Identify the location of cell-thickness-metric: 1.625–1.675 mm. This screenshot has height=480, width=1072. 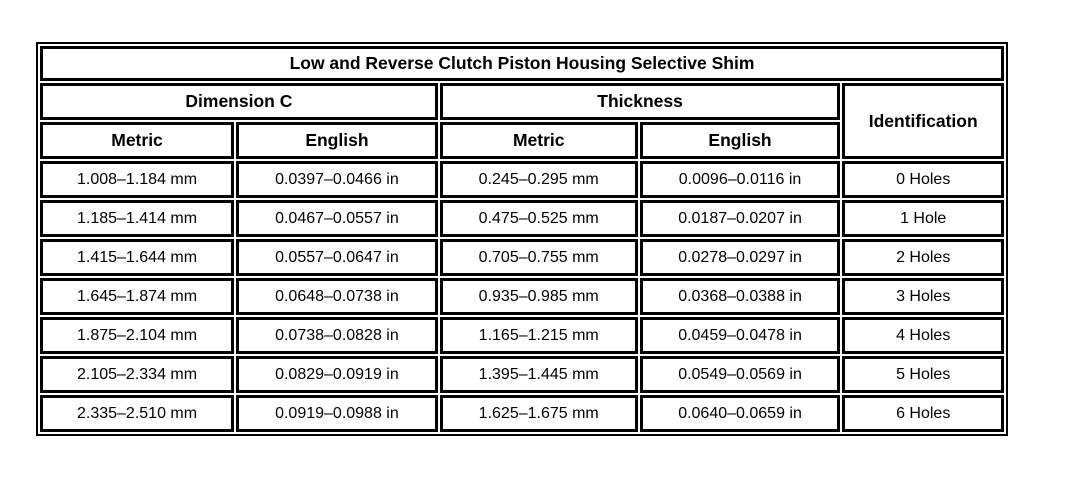
(538, 413).